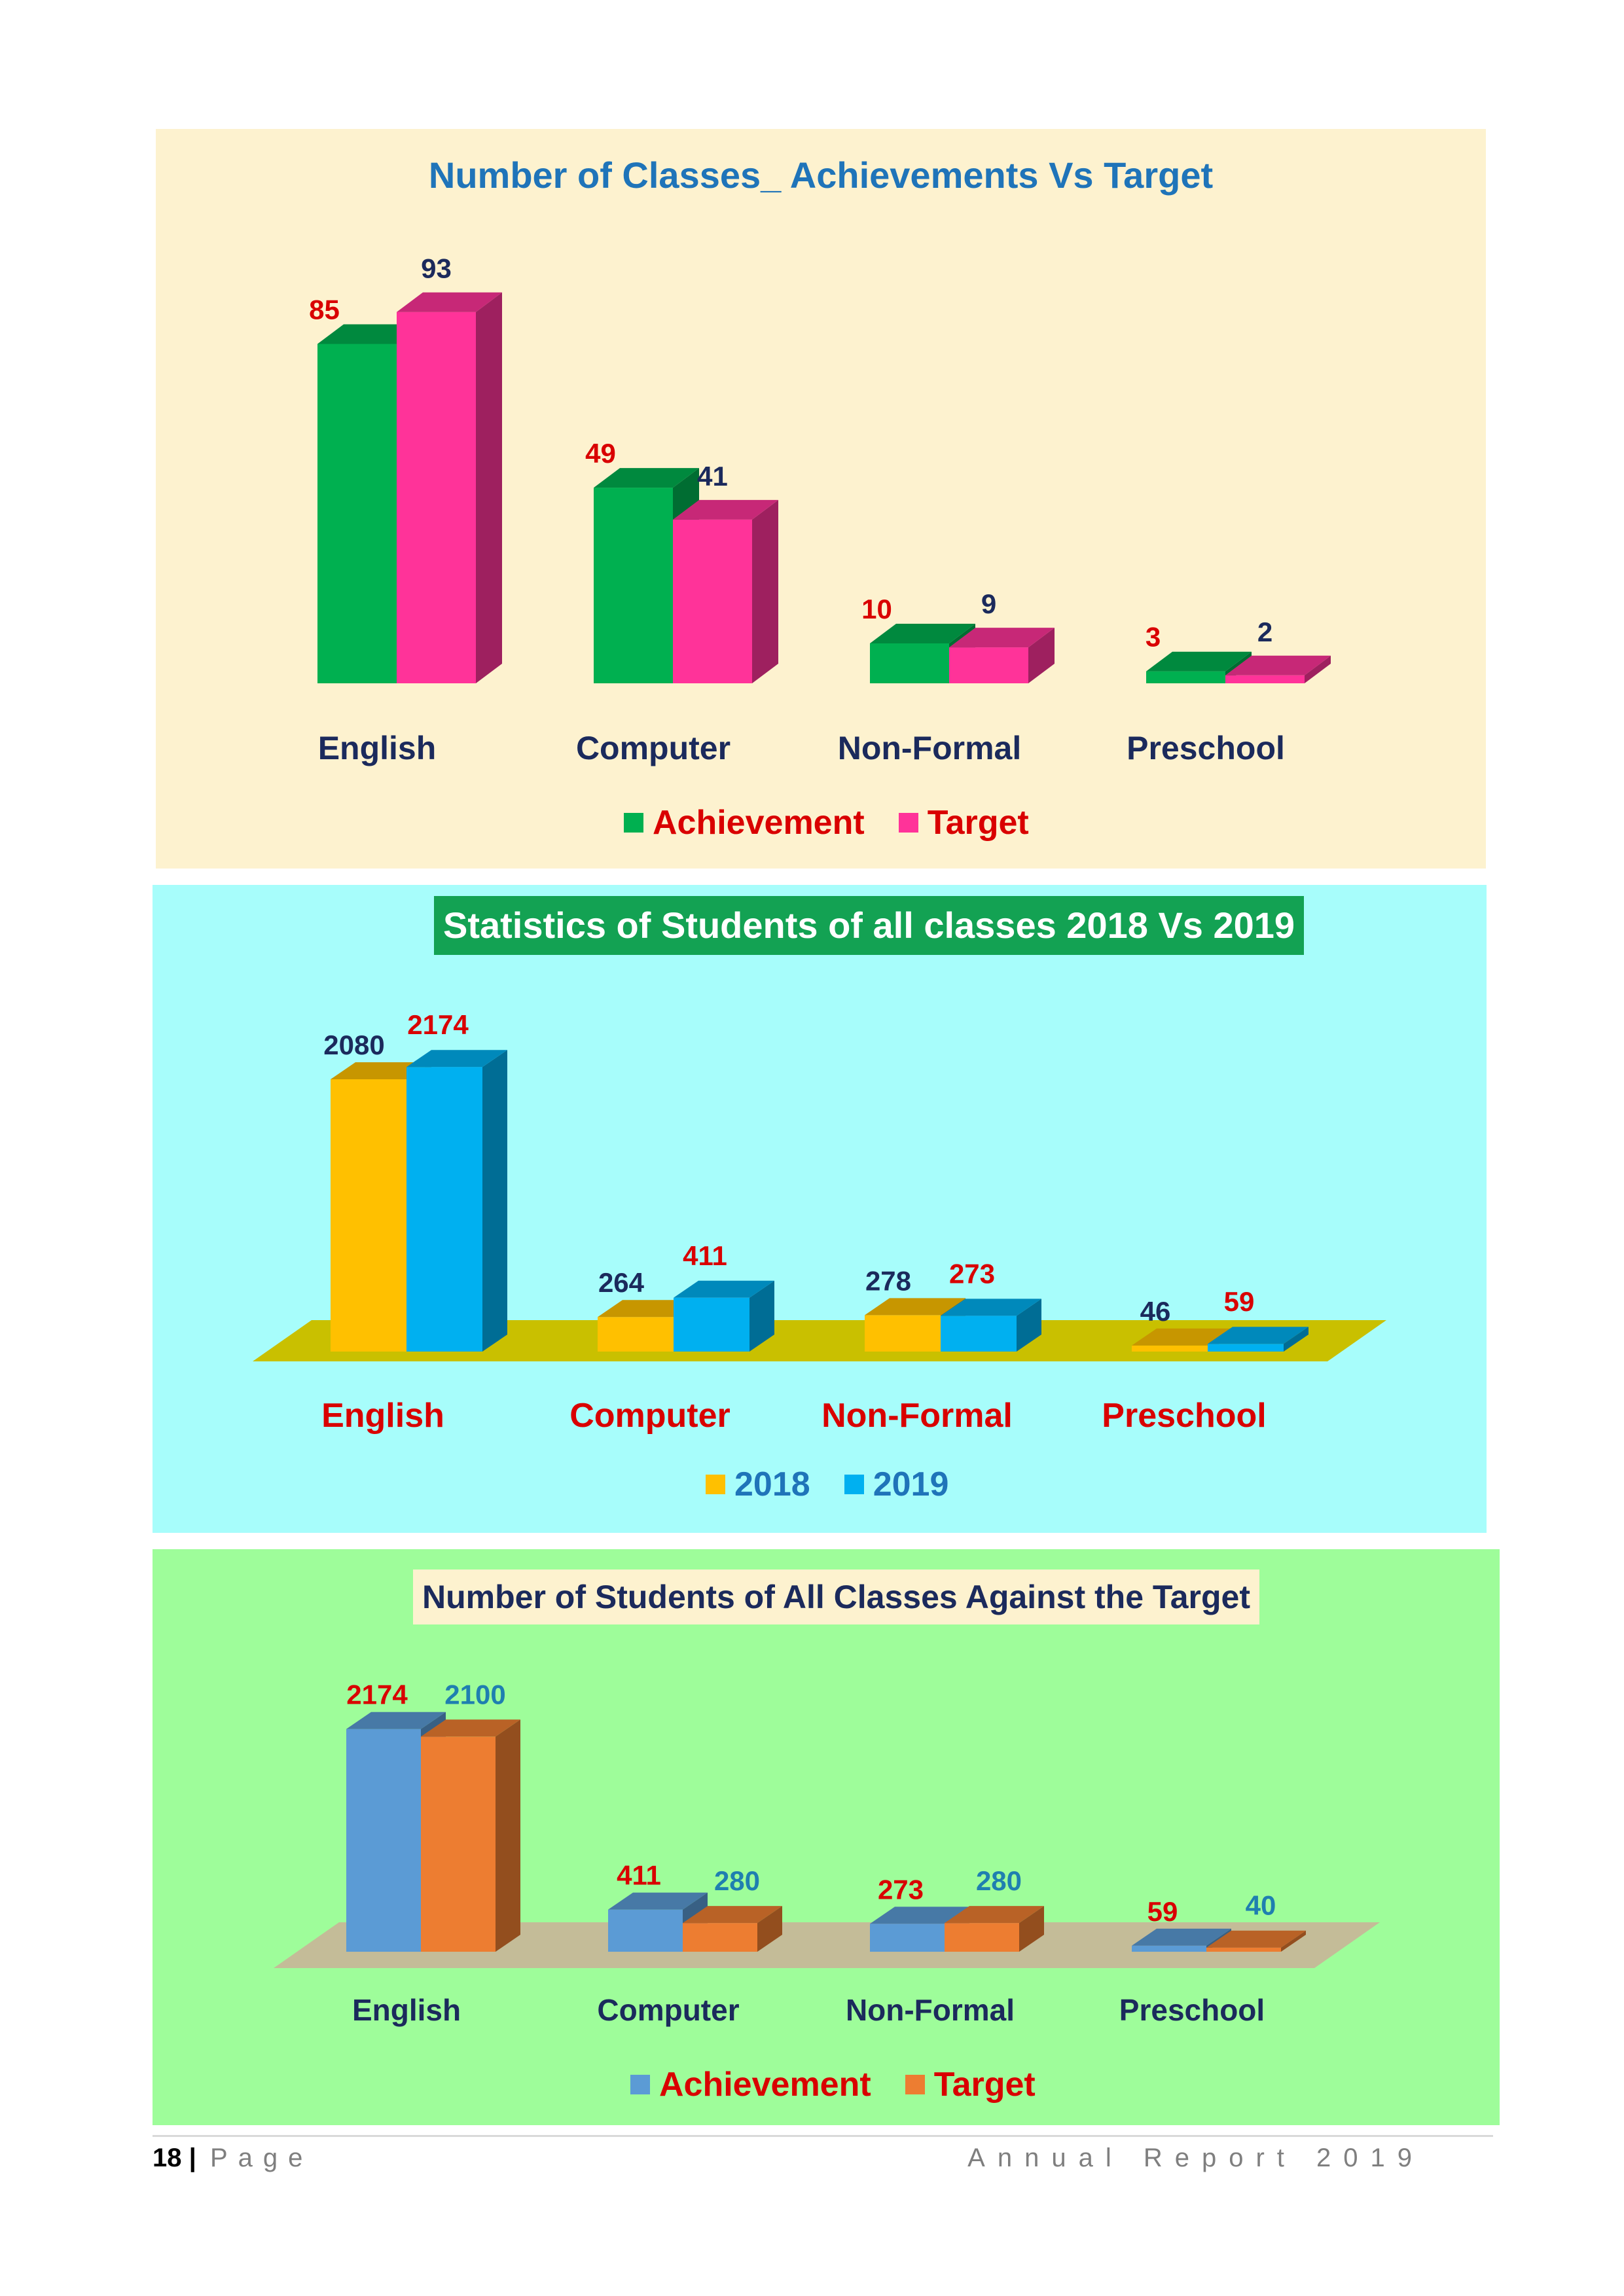  Describe the element at coordinates (381, 1070) in the screenshot. I see `bar-2018-english-top` at that location.